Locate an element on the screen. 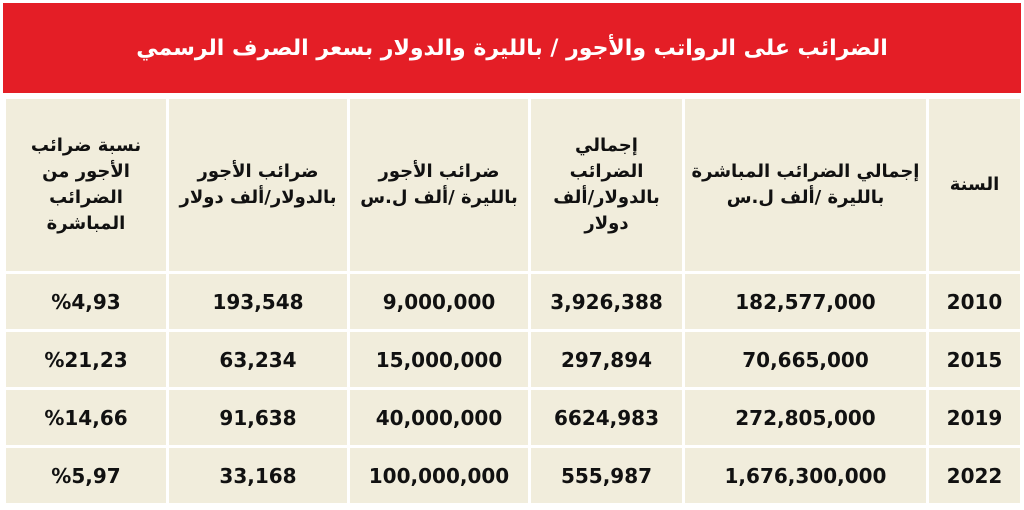  cell-wage-taxes-syp: 9,000,000 is located at coordinates (439, 301).